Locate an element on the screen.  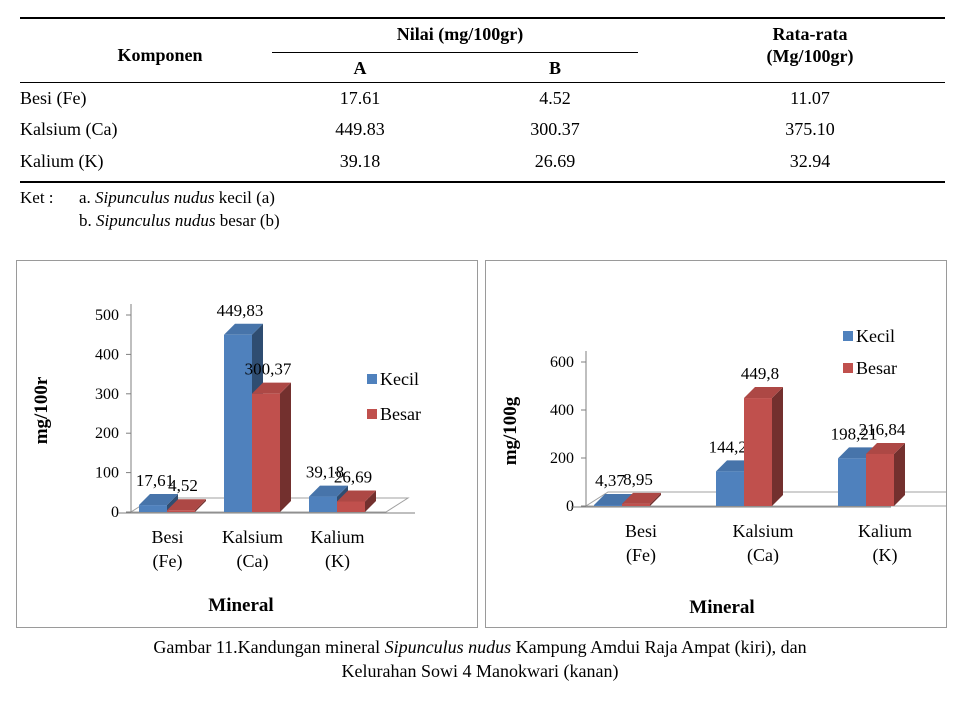
chart-floor is located at coordinates (772, 499).